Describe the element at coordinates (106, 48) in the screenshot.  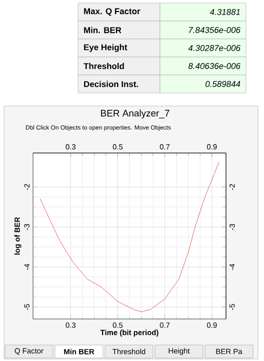
I see `text: Eye Height` at that location.